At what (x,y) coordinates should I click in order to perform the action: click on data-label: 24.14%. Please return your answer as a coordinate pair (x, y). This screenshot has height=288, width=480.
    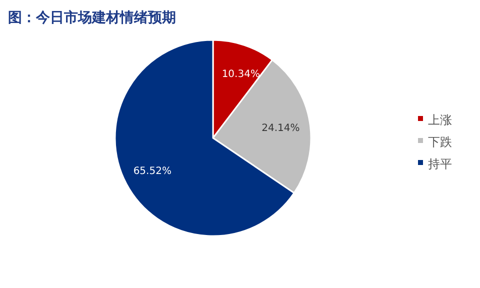
    Looking at the image, I should click on (281, 128).